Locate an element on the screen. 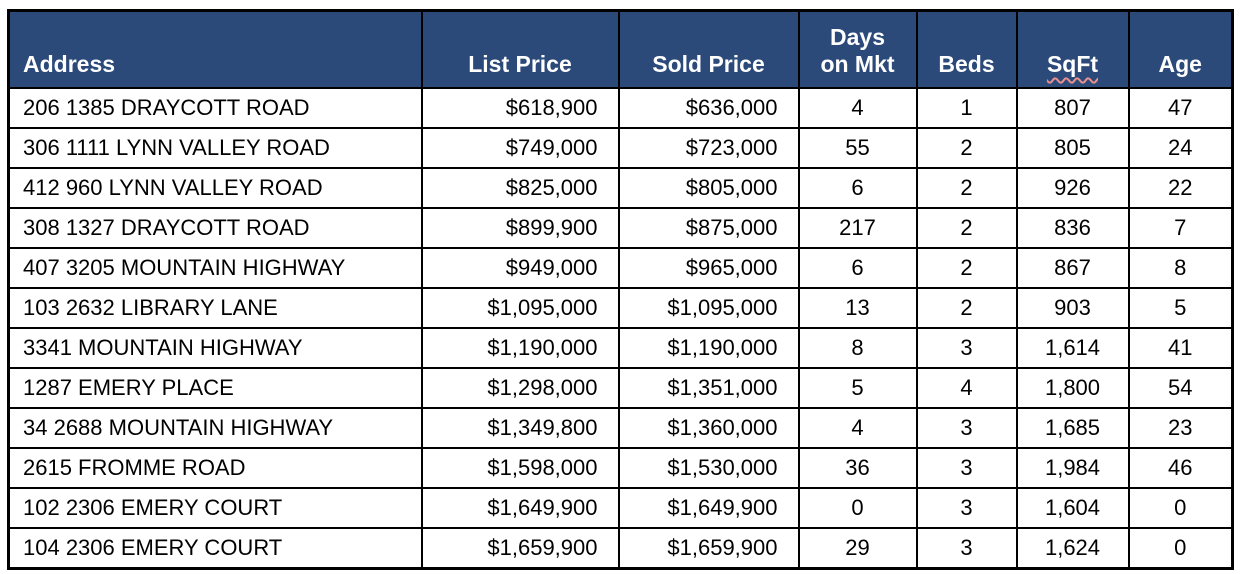  sqft-cell: 836 is located at coordinates (1072, 228).